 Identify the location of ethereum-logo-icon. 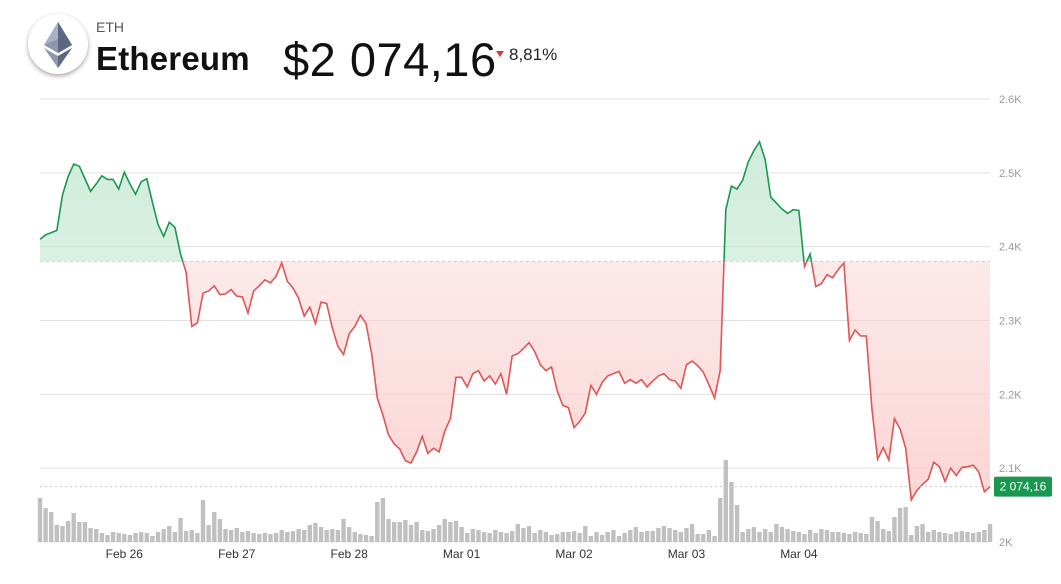
(58, 44).